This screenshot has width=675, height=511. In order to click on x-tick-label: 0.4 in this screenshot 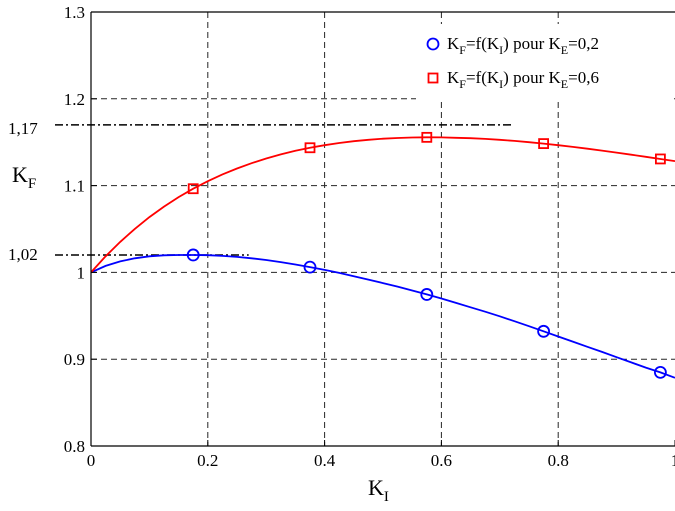, I will do `click(325, 460)`.